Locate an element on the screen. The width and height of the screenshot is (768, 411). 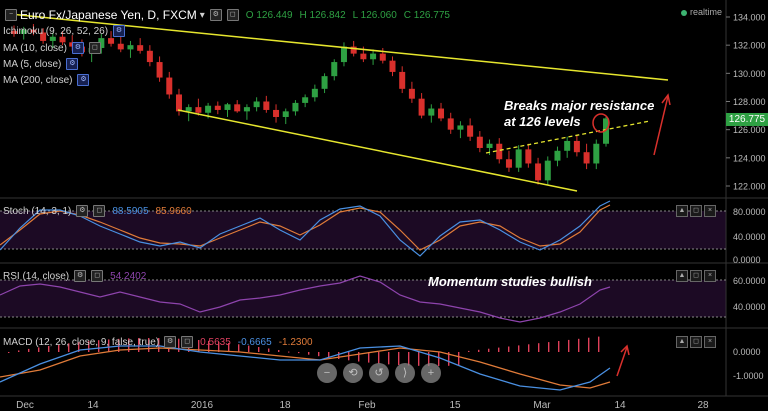
hide-icon: ◻ is located at coordinates (232, 15).